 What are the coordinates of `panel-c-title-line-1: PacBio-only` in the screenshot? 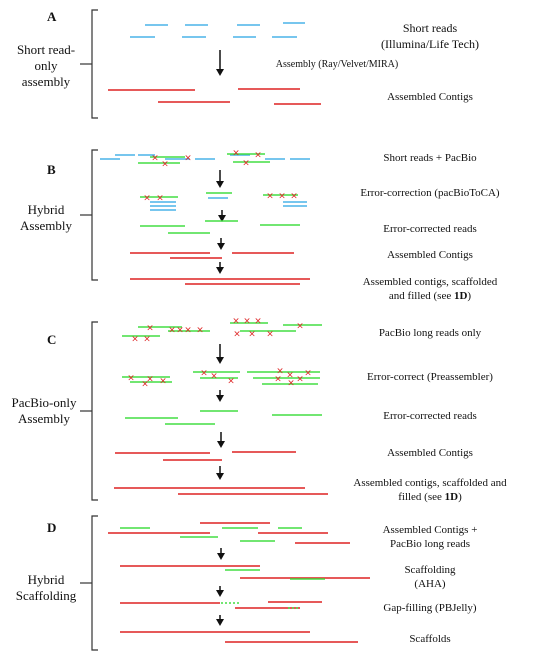 It's located at (44, 402).